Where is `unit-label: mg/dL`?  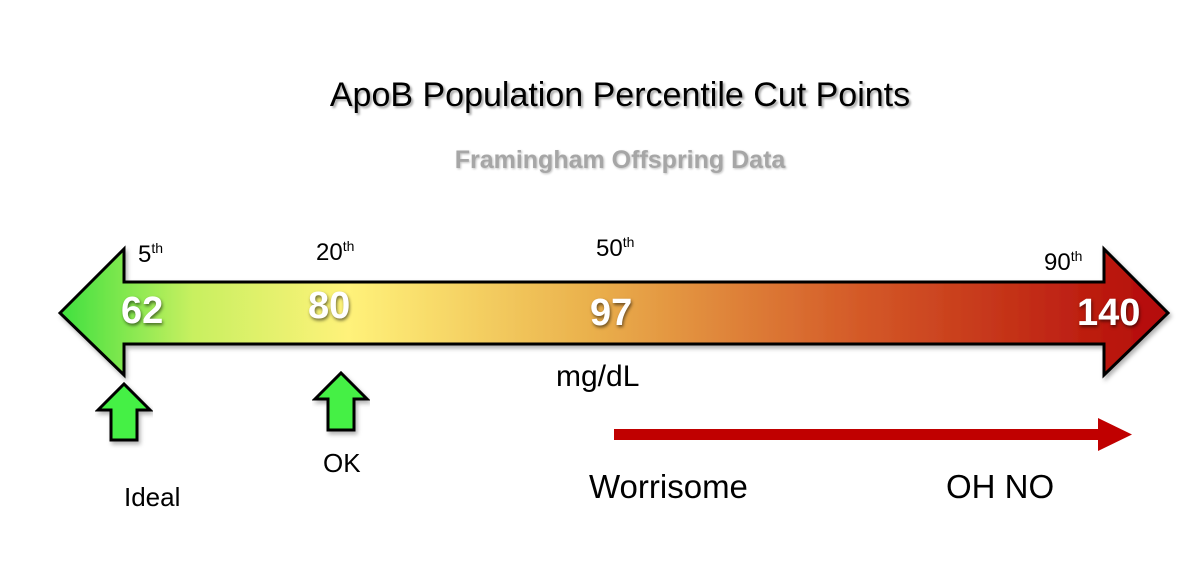 unit-label: mg/dL is located at coordinates (598, 376).